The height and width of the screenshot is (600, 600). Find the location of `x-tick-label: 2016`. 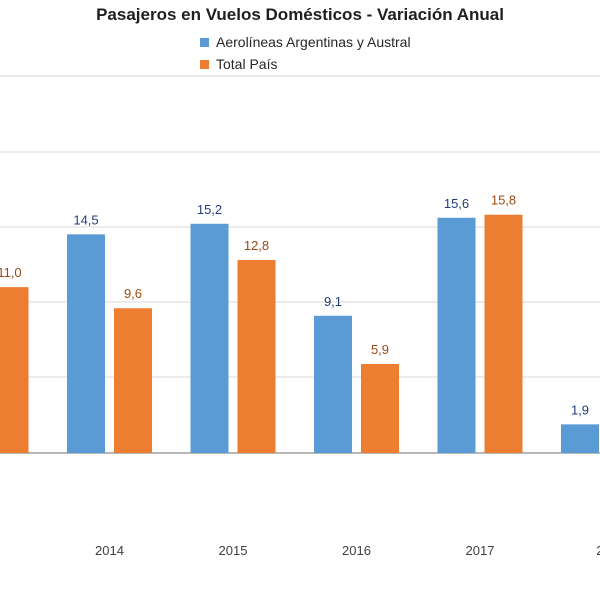

x-tick-label: 2016 is located at coordinates (356, 550).